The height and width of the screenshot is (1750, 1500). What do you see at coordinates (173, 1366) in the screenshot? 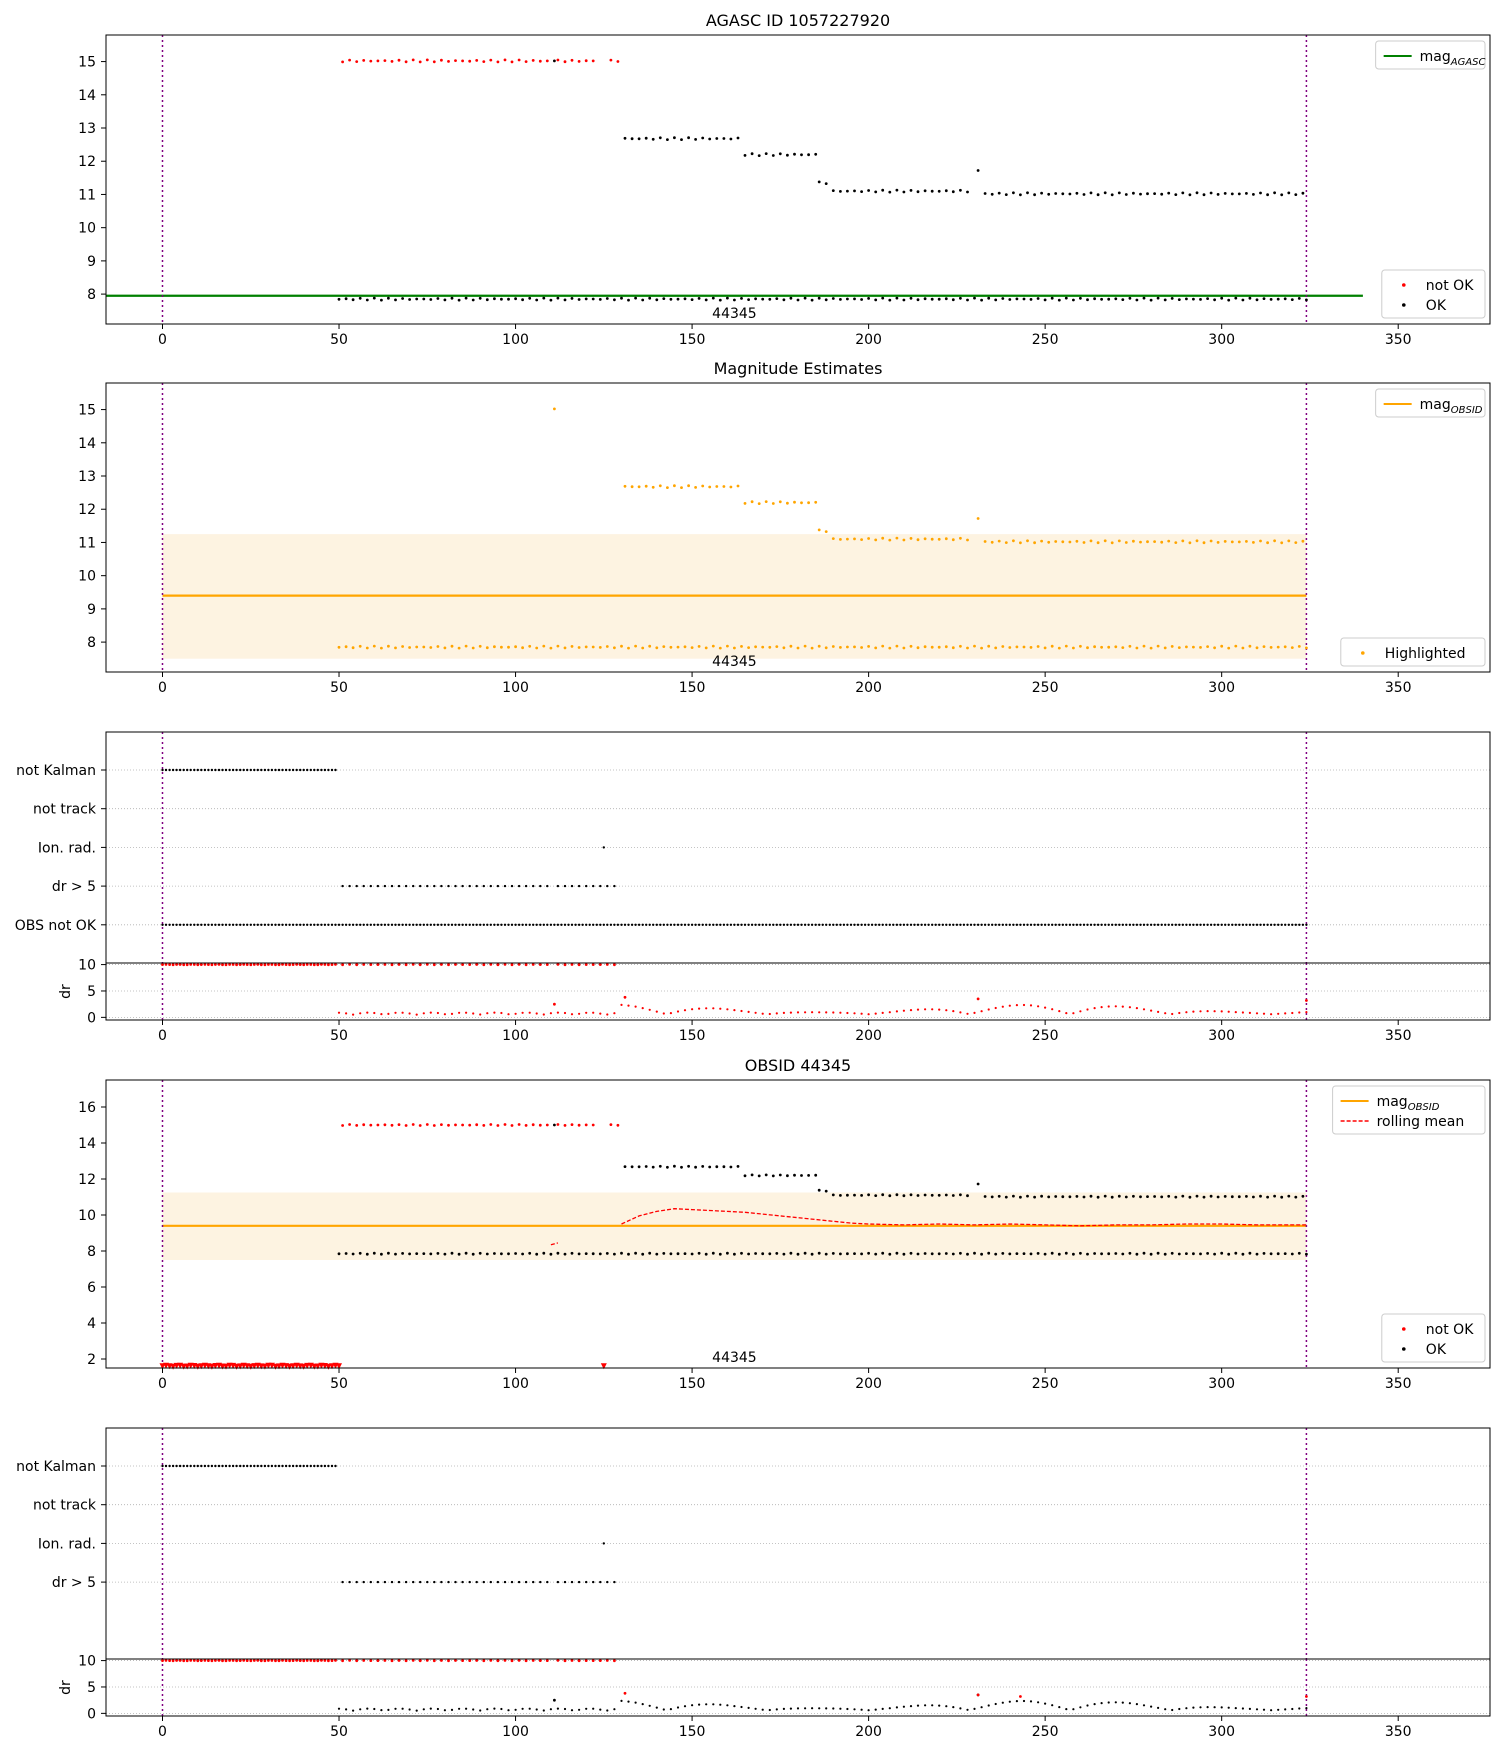
I see `data-point-triangle` at bounding box center [173, 1366].